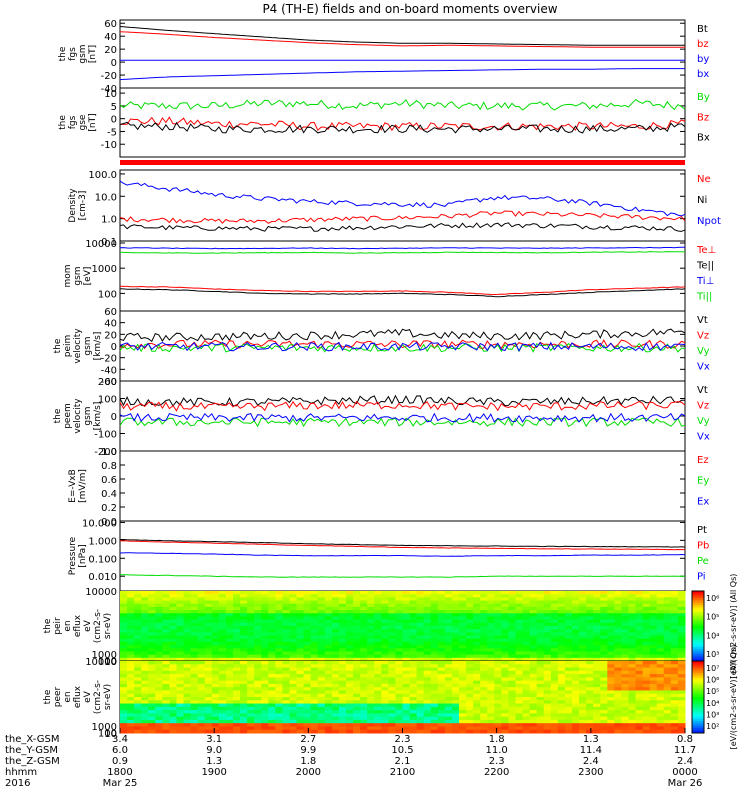 This screenshot has height=800, width=750. I want to click on y-axis-label: gse, so click(83, 122).